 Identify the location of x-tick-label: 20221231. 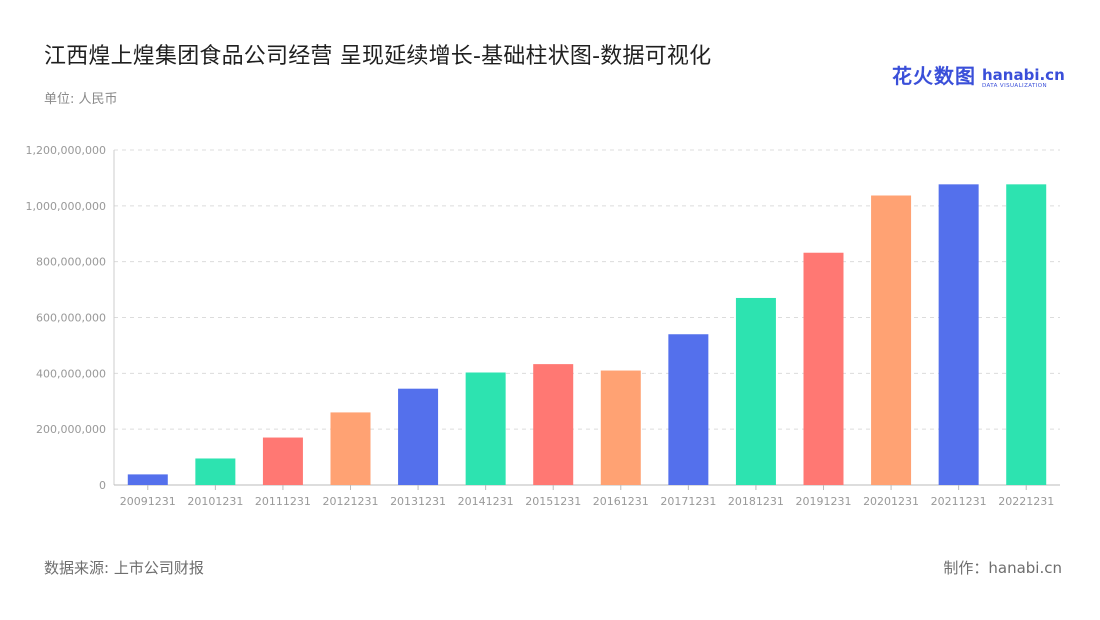
(1026, 501).